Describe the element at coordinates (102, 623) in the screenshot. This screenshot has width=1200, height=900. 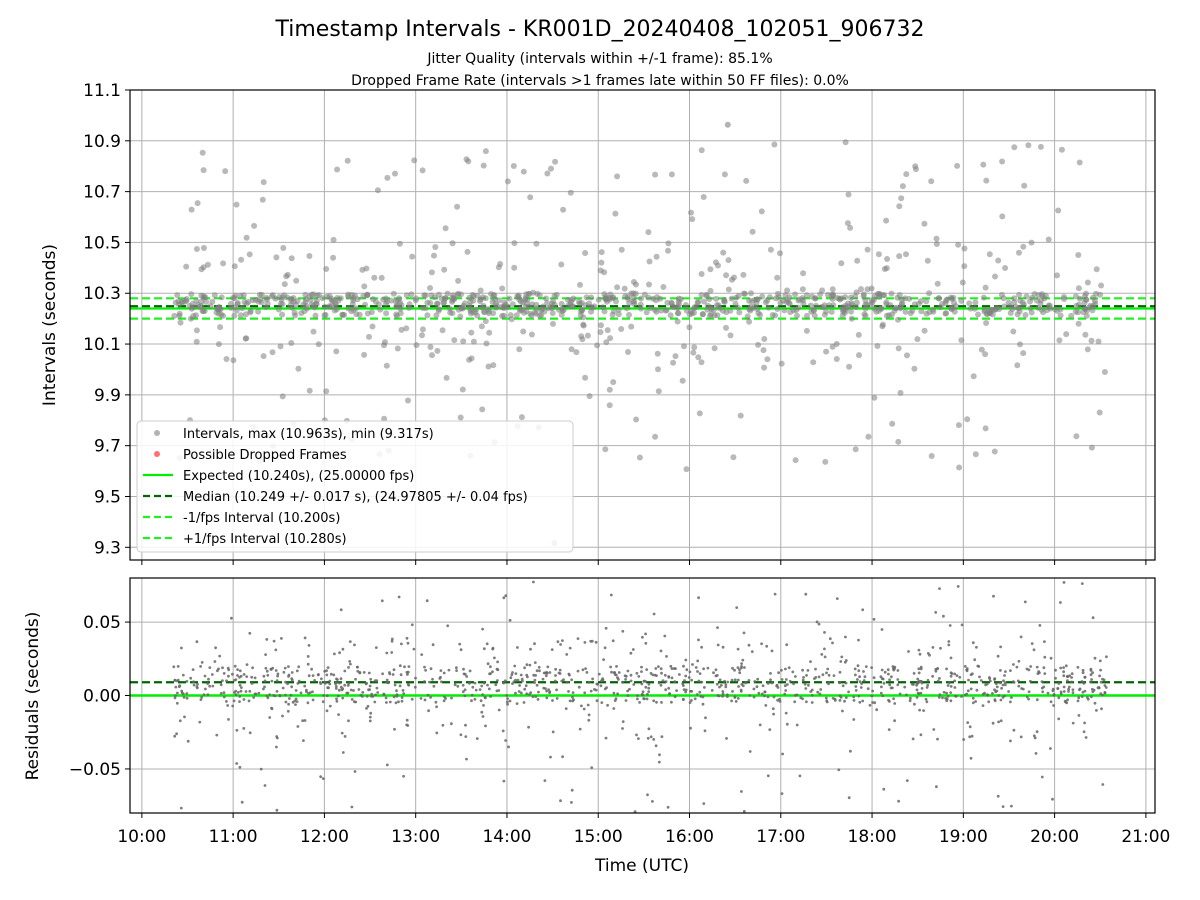
I see `bottom-y-tick-label: 0.05` at that location.